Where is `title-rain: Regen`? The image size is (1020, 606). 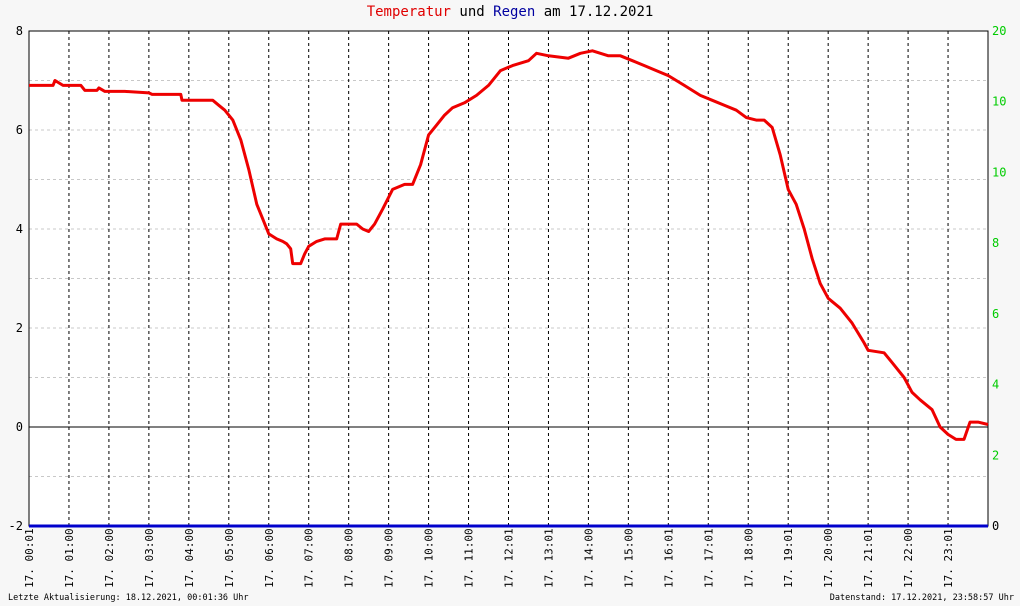
title-rain: Regen is located at coordinates (514, 12).